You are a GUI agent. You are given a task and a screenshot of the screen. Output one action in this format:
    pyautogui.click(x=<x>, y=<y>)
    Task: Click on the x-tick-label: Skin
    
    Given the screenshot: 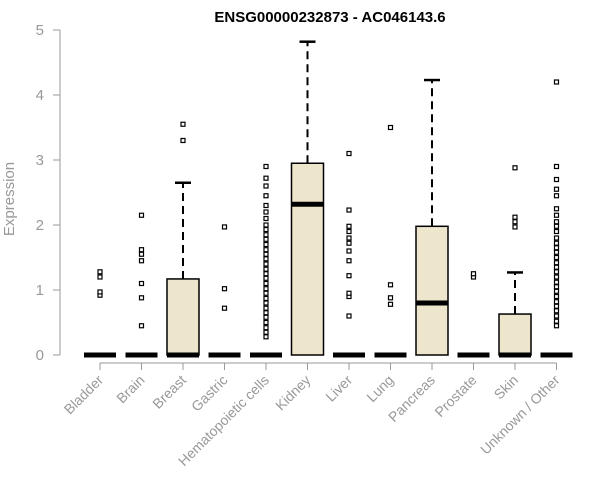 What is the action you would take?
    pyautogui.click(x=506, y=387)
    